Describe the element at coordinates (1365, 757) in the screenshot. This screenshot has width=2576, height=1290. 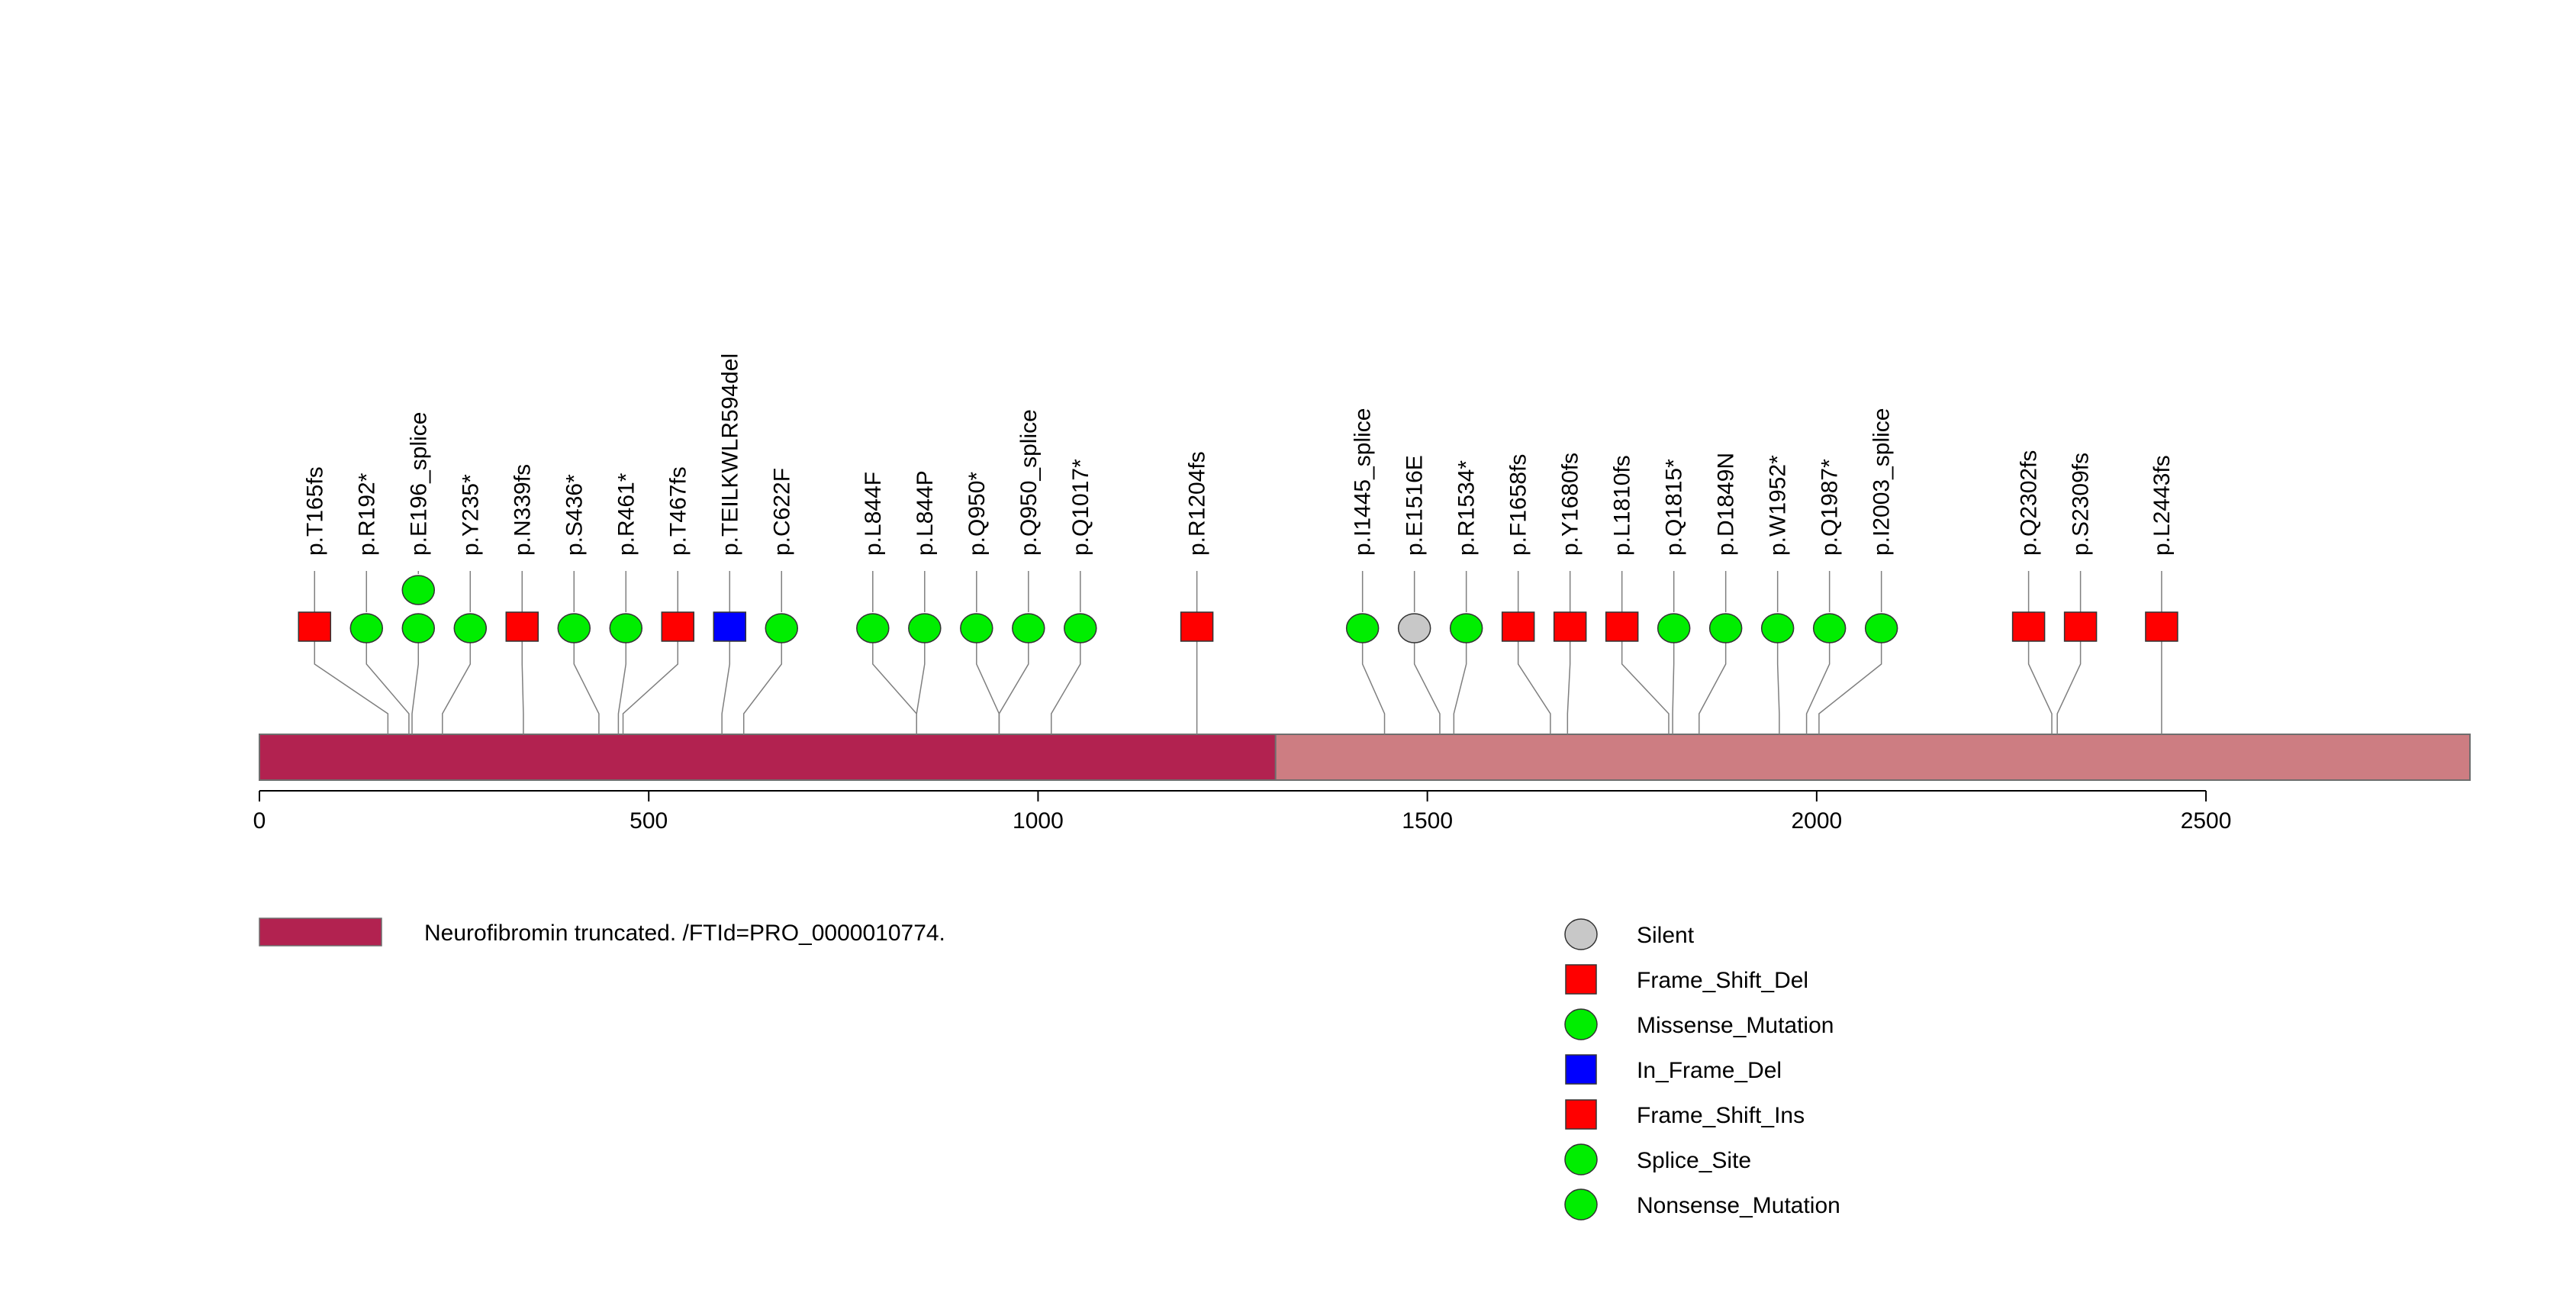
I see `protein-track` at that location.